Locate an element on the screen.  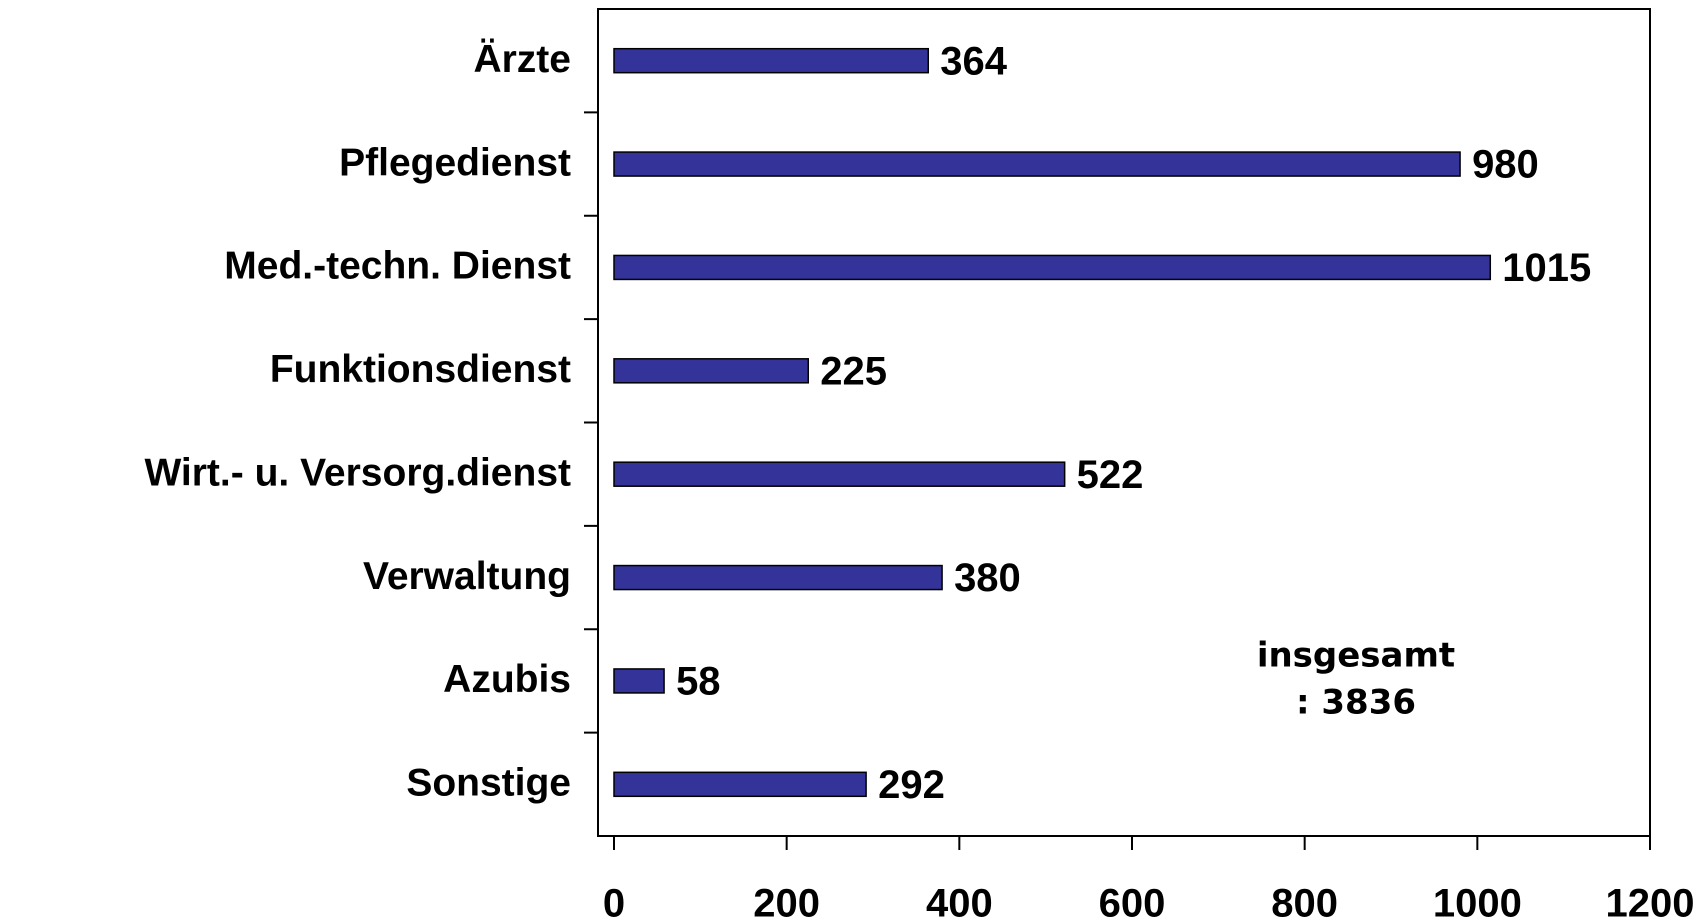
x-tick-label: 600 is located at coordinates (1132, 902).